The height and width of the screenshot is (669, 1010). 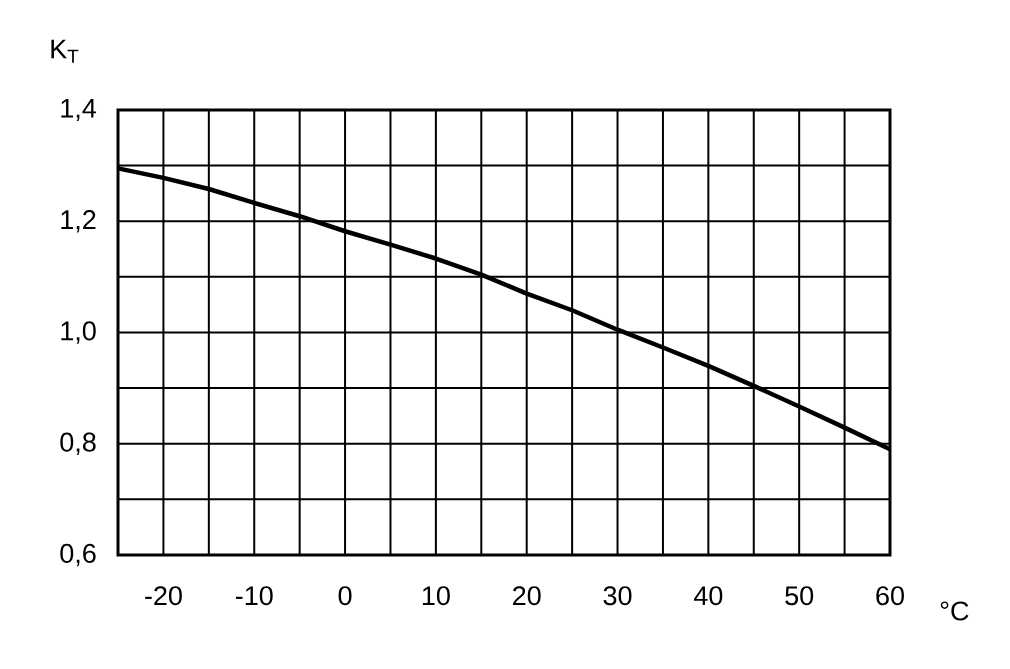 What do you see at coordinates (890, 596) in the screenshot?
I see `x-tick-label: 60` at bounding box center [890, 596].